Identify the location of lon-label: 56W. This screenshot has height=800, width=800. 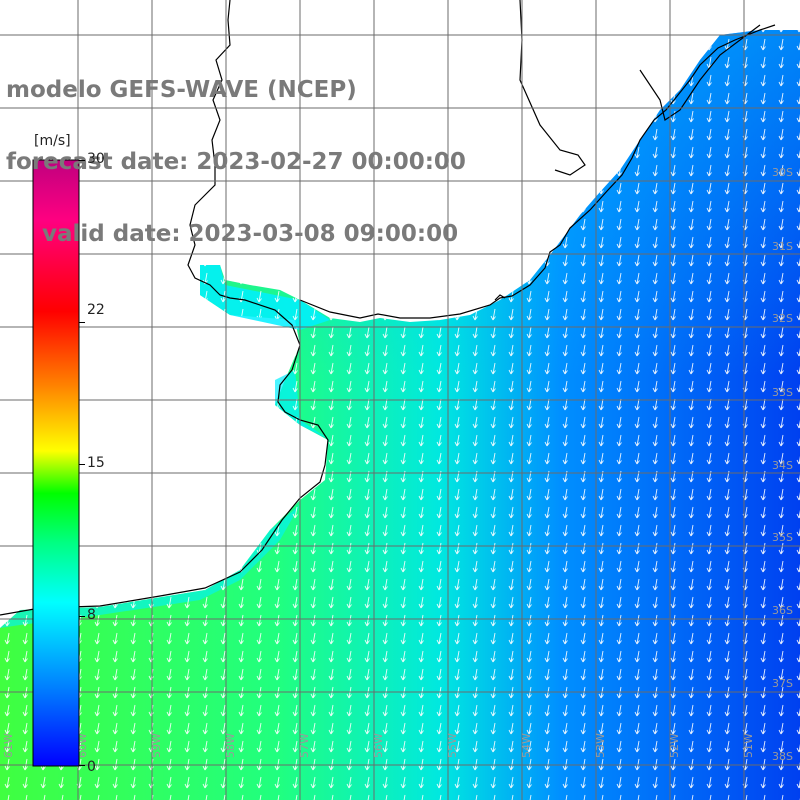
(378, 745).